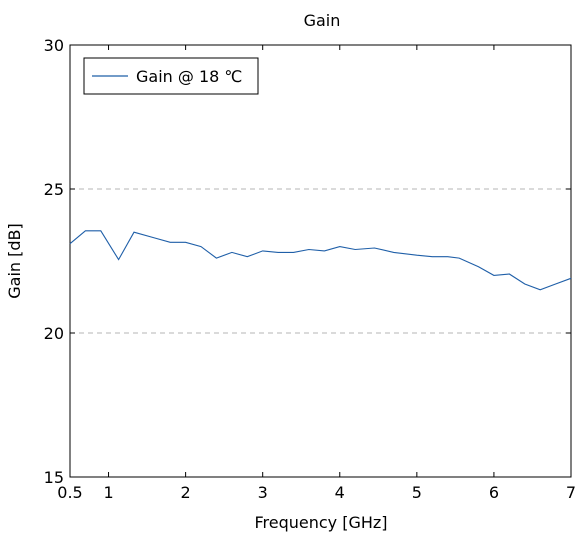 The height and width of the screenshot is (536, 576). I want to click on legend-label: Gain @ 18 ℃, so click(189, 76).